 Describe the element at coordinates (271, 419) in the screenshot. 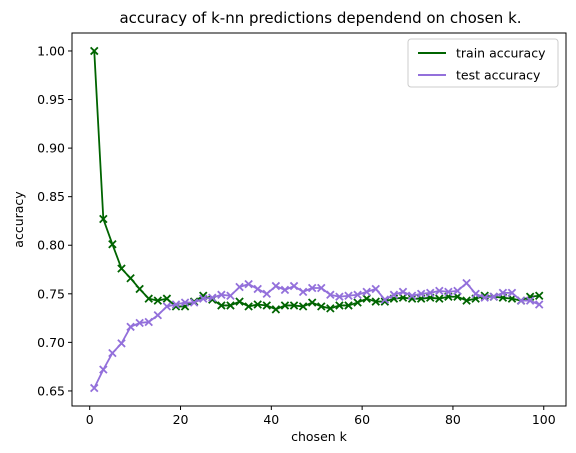

I see `x-tick-label: 40` at that location.